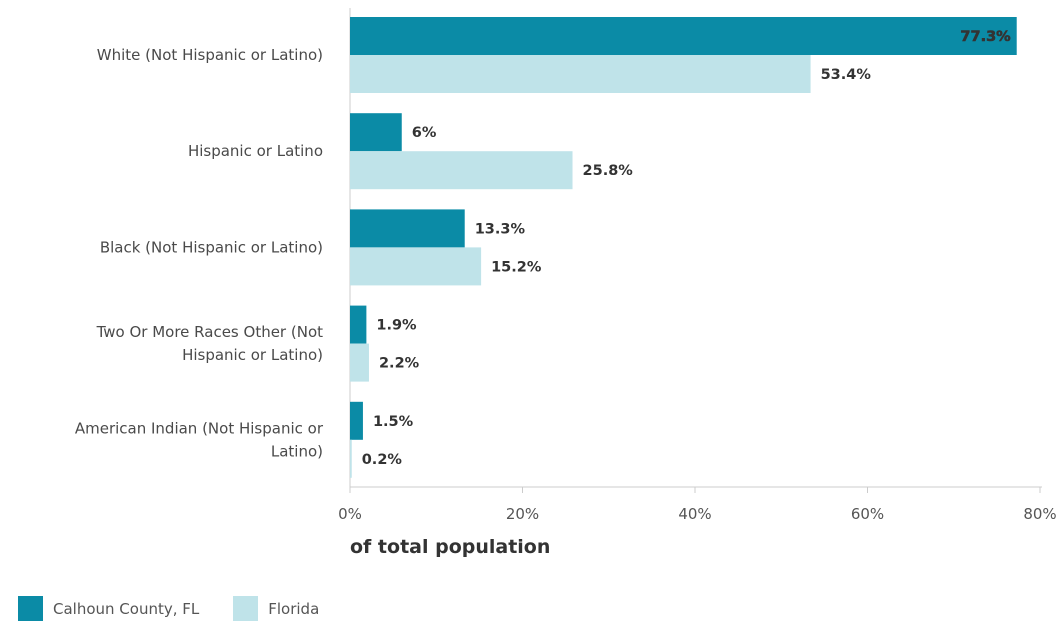 Image resolution: width=1063 pixels, height=621 pixels. What do you see at coordinates (211, 247) in the screenshot?
I see `category-label: Black (Not Hispanic or Latino)` at bounding box center [211, 247].